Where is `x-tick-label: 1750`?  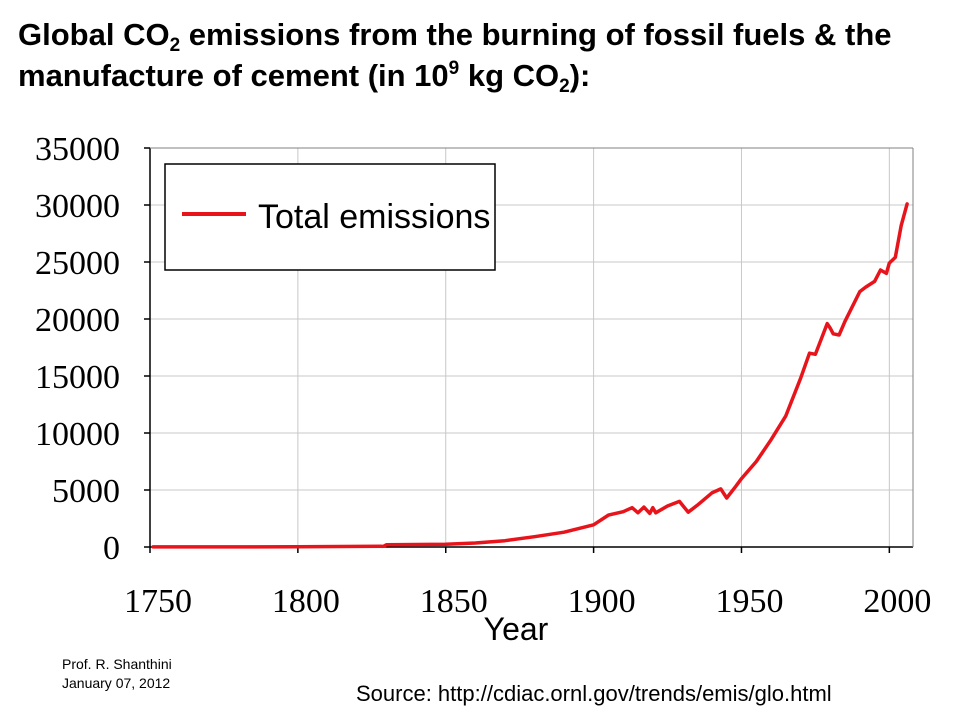
x-tick-label: 1750 is located at coordinates (158, 601).